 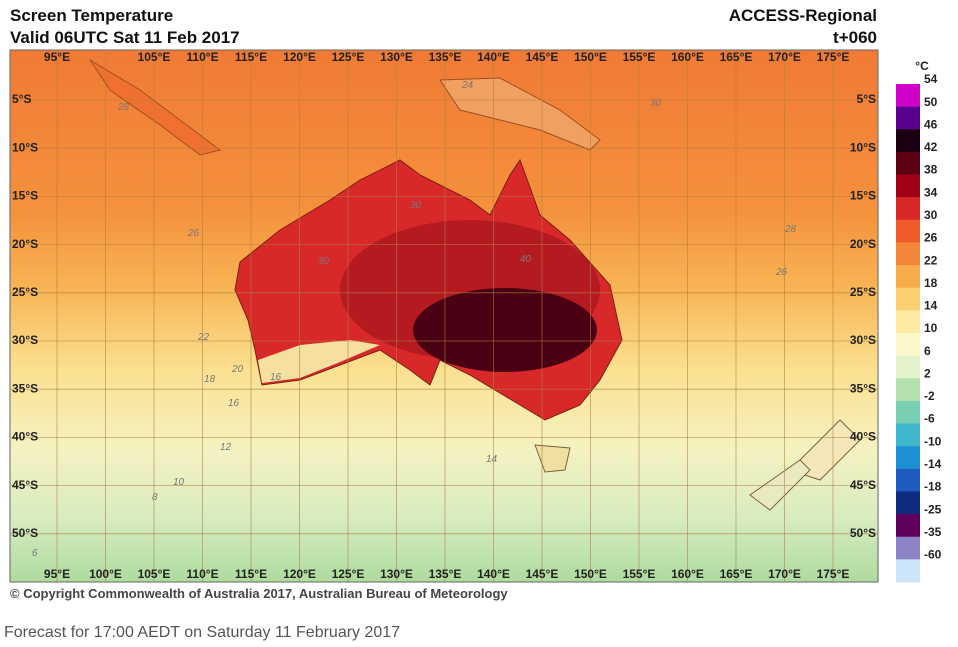 I want to click on contour-label: 22, so click(x=203, y=337).